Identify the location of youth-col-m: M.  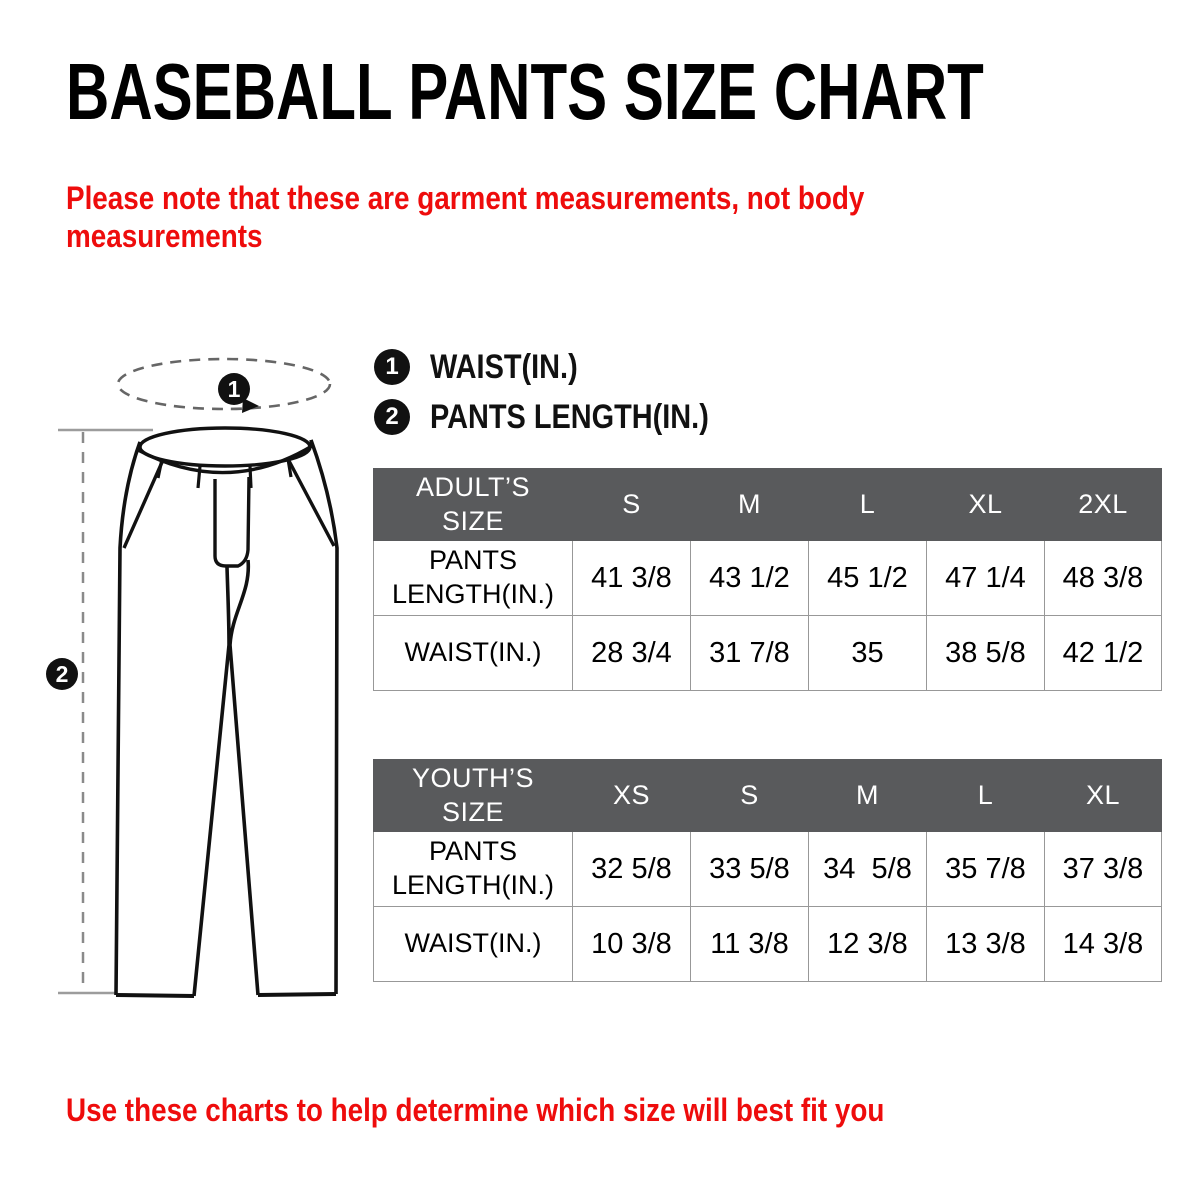
(867, 795).